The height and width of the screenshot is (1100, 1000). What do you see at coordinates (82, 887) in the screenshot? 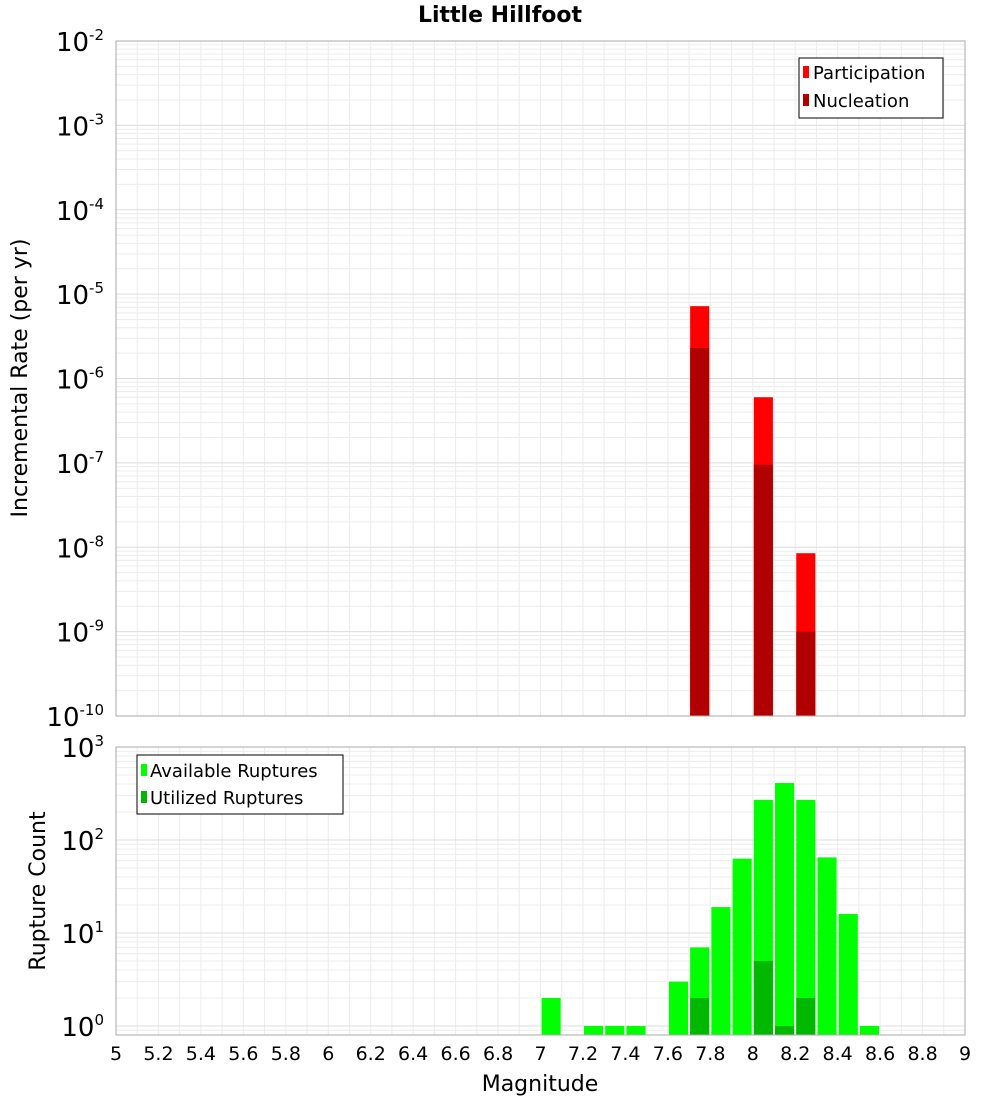
I see `bottom-y-ticks: 10⁰ 10¹ 10² 10³` at bounding box center [82, 887].